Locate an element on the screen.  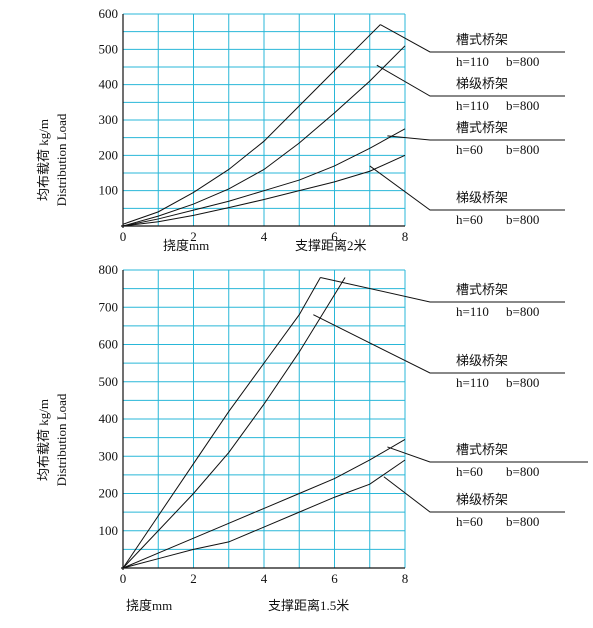
chart-1-xlabel-right: 支撑距离2米 is located at coordinates (331, 245).